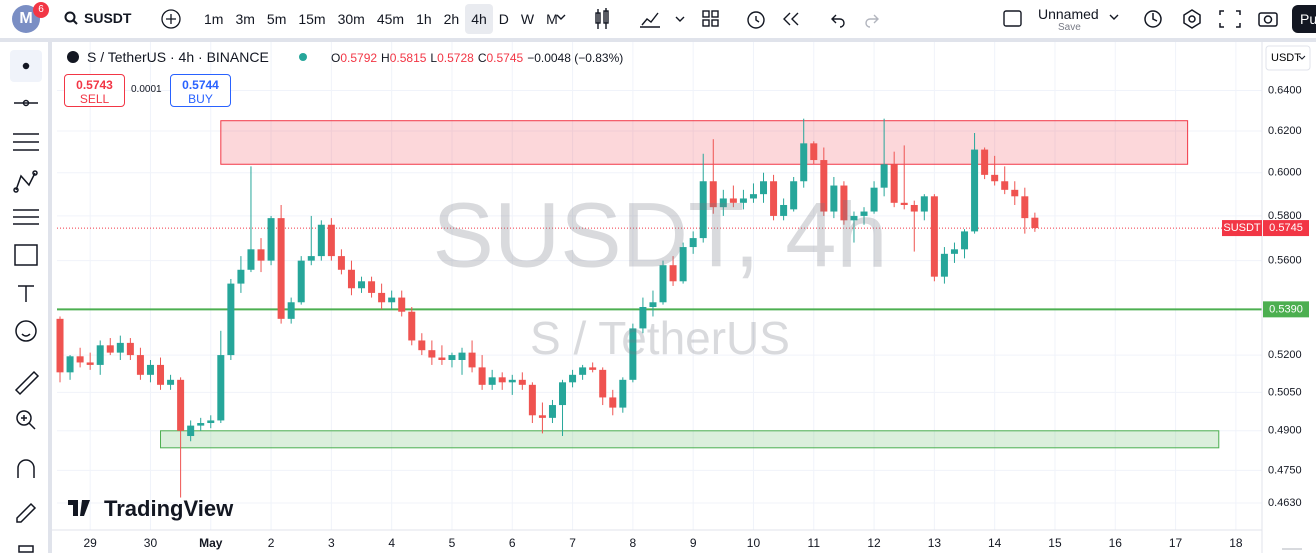 The height and width of the screenshot is (553, 1316). I want to click on interval: 1h, so click(424, 19).